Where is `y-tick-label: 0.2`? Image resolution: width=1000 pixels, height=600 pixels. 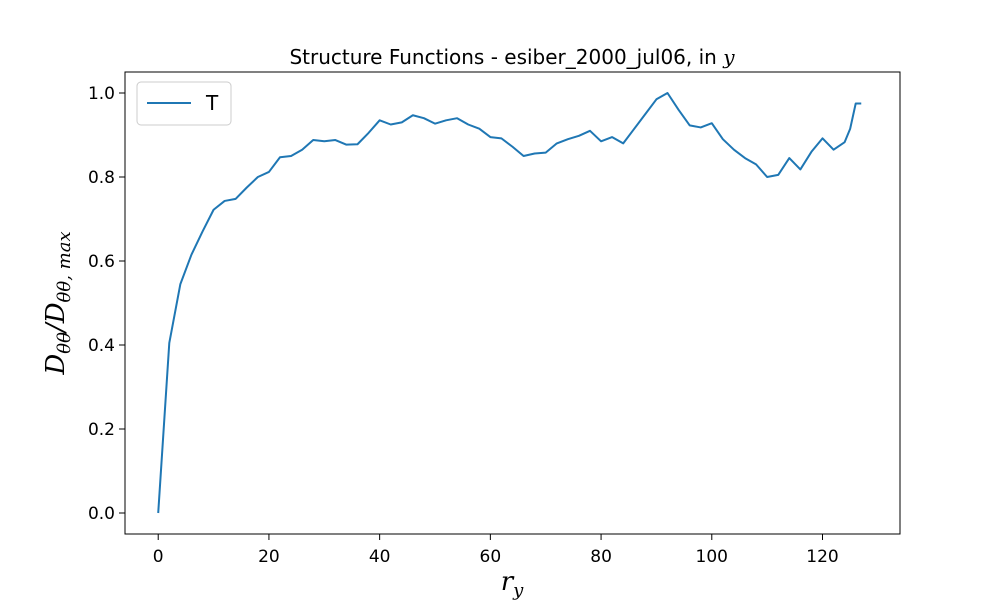
y-tick-label: 0.2 is located at coordinates (101, 430).